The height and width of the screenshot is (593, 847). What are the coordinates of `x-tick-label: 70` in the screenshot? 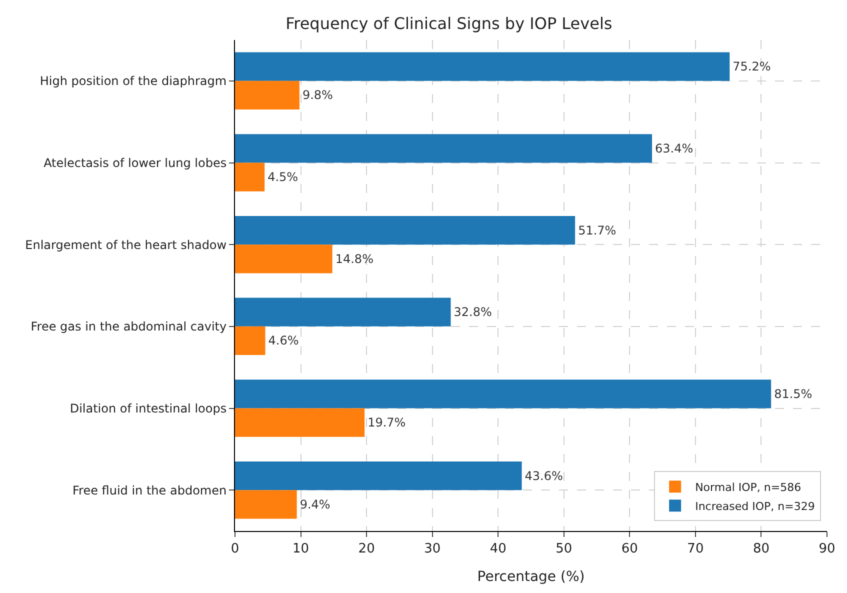 It's located at (695, 549).